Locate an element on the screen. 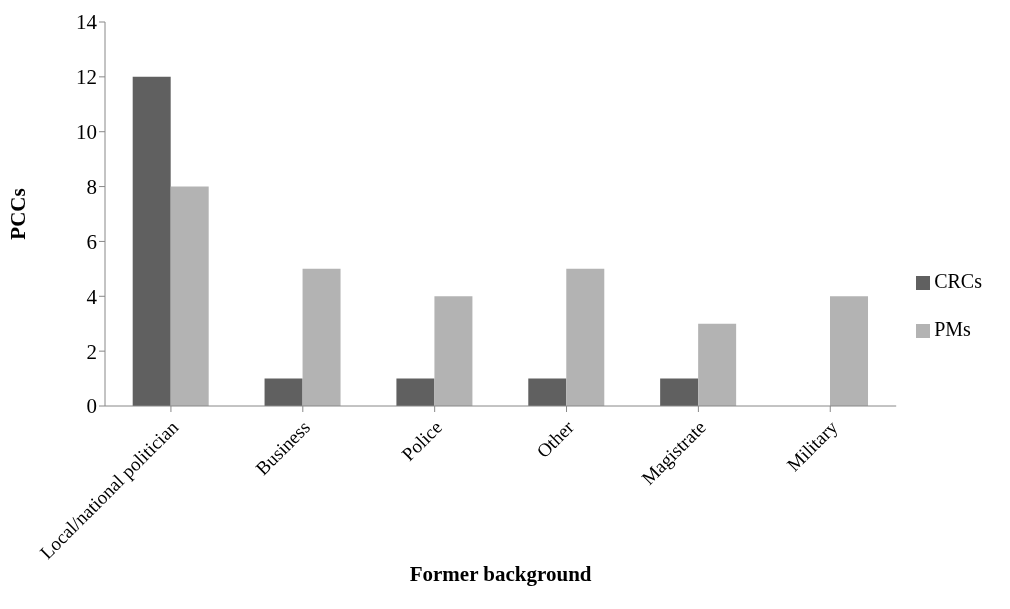 This screenshot has width=1010, height=609. y-tick-label: 8 is located at coordinates (91, 187).